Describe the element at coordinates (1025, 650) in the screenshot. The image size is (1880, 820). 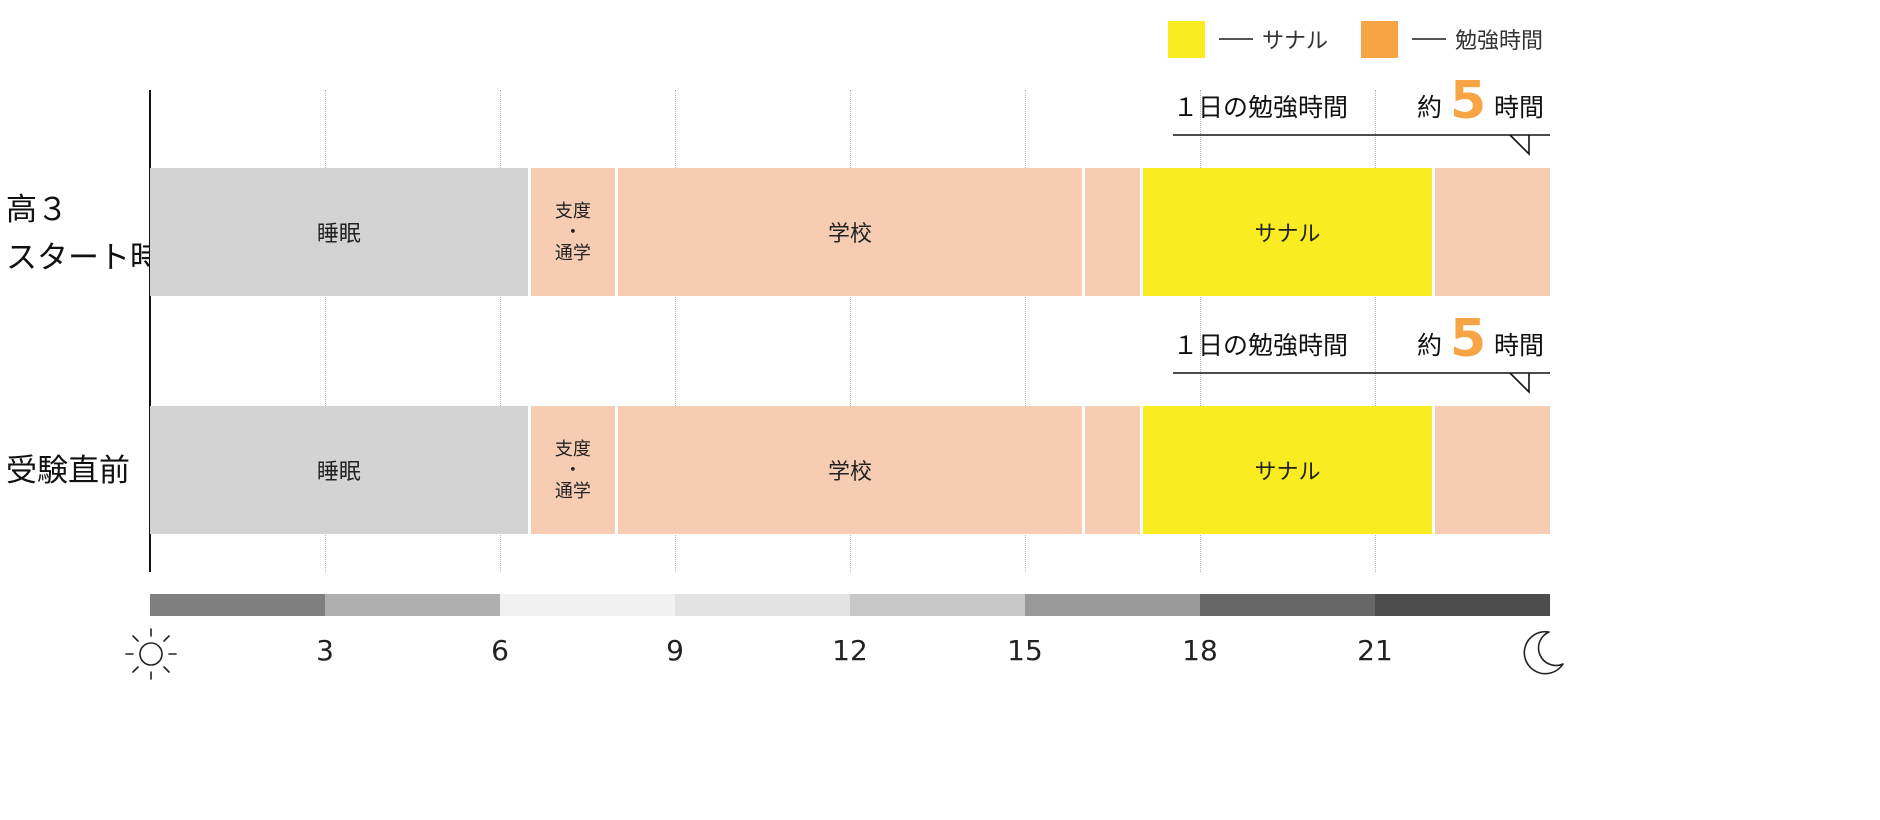
I see `hour-tick-label: 15` at that location.